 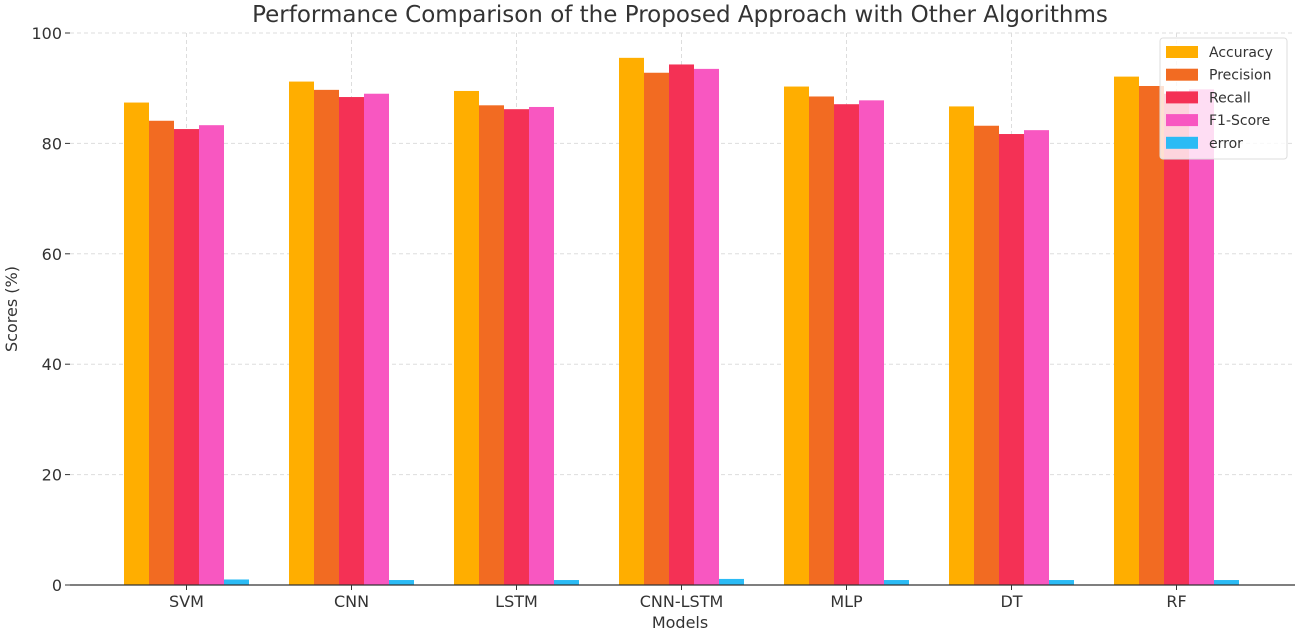 What do you see at coordinates (1151, 335) in the screenshot?
I see `bar-precision-rf` at bounding box center [1151, 335].